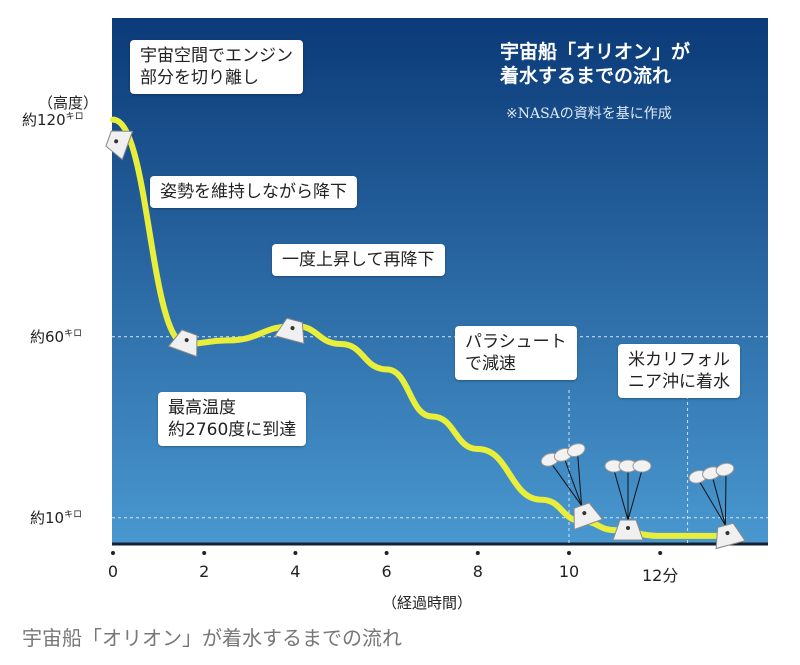 This screenshot has width=800, height=665. I want to click on annotation-max-temp: 最高温度 約2760度に到達, so click(232, 419).